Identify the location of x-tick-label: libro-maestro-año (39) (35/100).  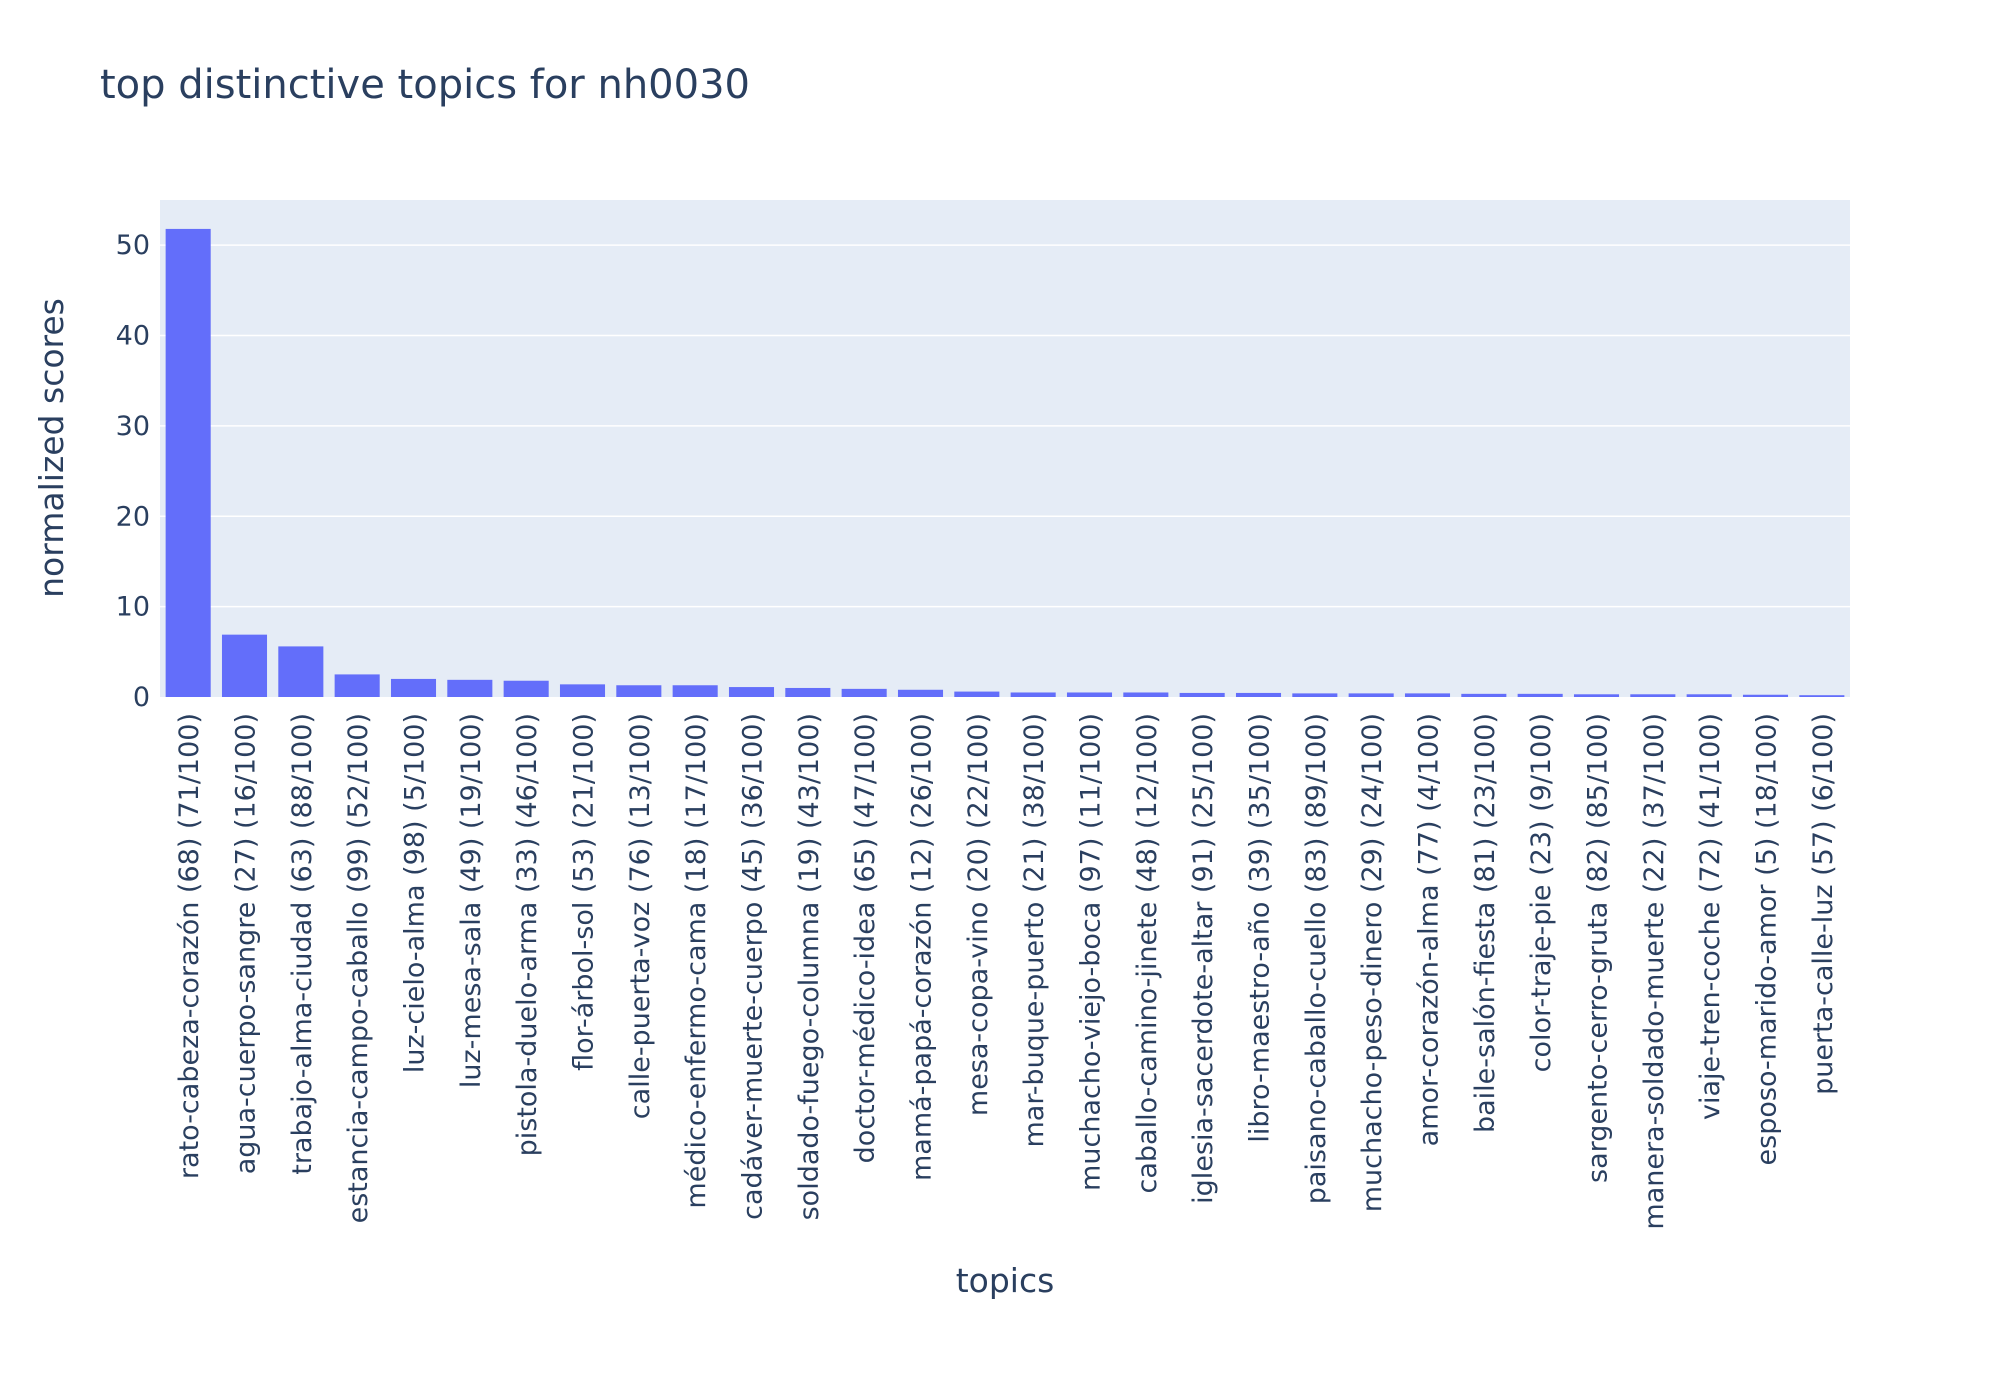
(1260, 928).